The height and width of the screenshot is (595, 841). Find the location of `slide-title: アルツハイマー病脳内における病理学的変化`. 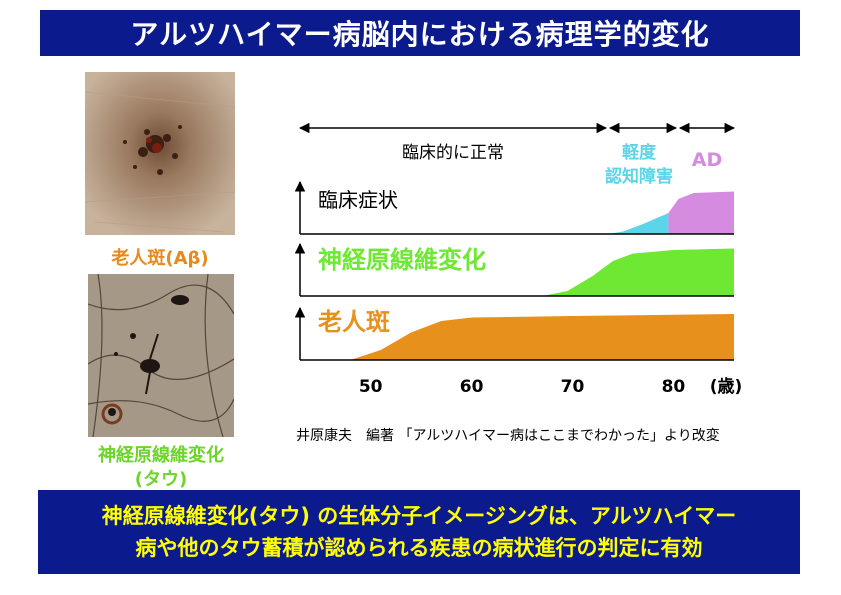

slide-title: アルツハイマー病脳内における病理学的変化 is located at coordinates (420, 33).